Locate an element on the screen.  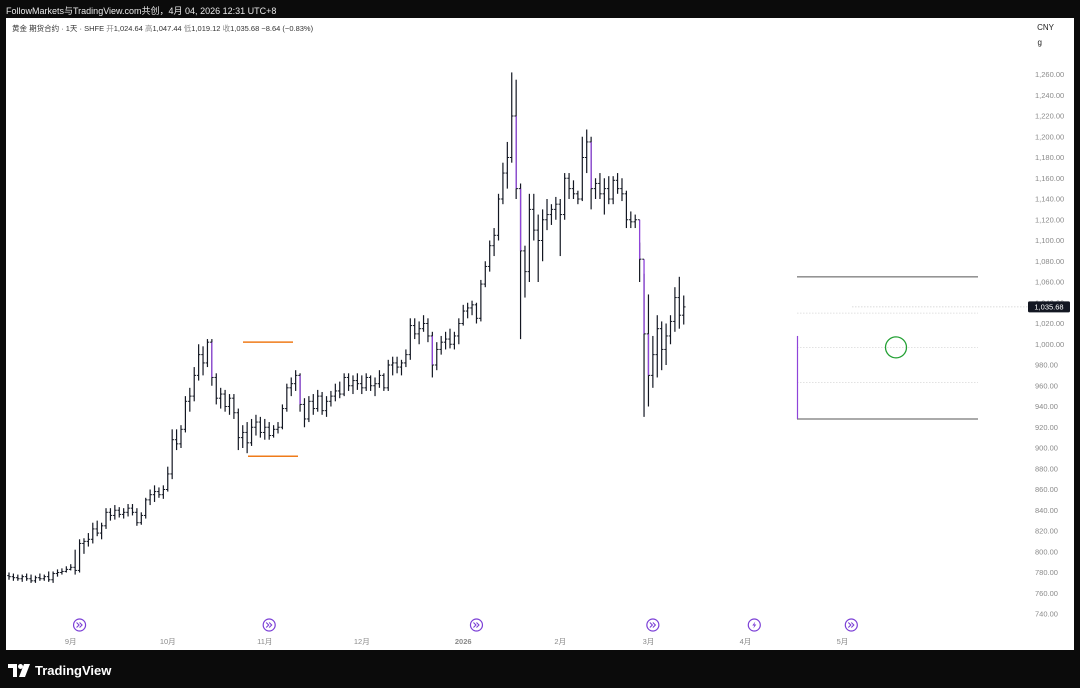
x-tick-label: 2026 is located at coordinates (463, 641).